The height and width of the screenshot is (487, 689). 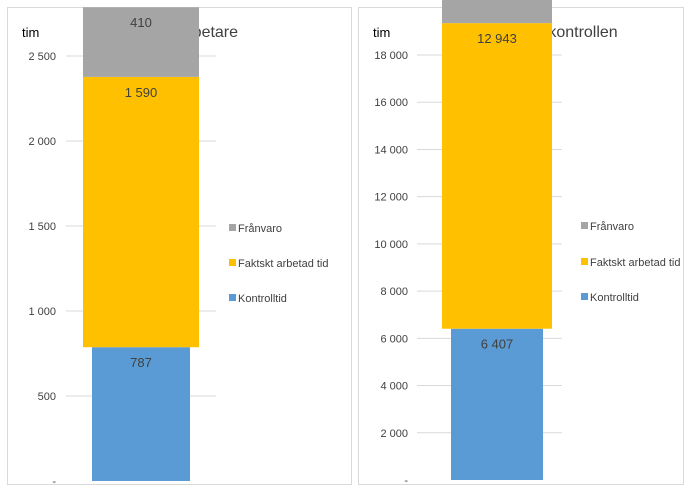 I want to click on y-tick-label: 500, so click(x=47, y=397).